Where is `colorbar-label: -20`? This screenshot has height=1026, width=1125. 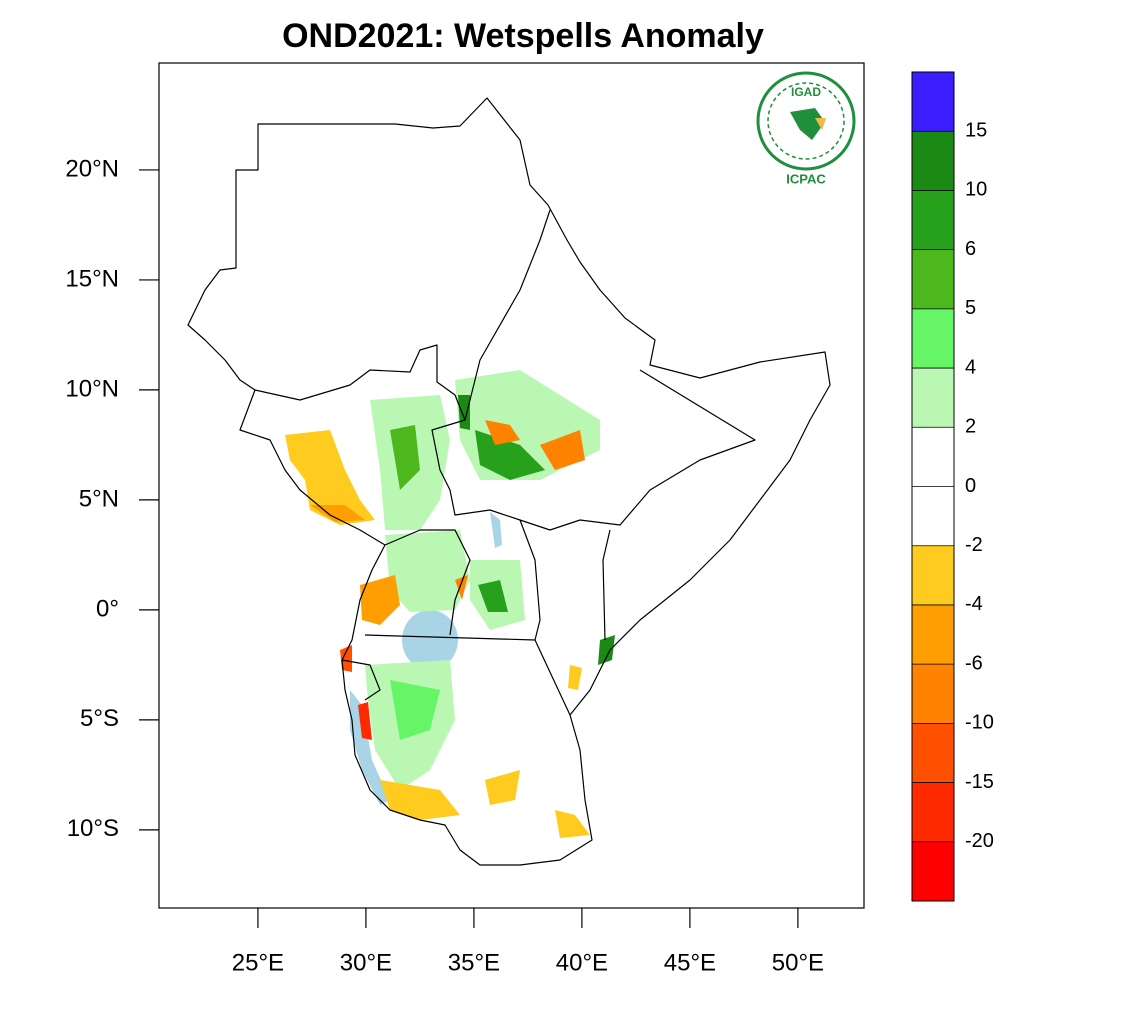 colorbar-label: -20 is located at coordinates (979, 841).